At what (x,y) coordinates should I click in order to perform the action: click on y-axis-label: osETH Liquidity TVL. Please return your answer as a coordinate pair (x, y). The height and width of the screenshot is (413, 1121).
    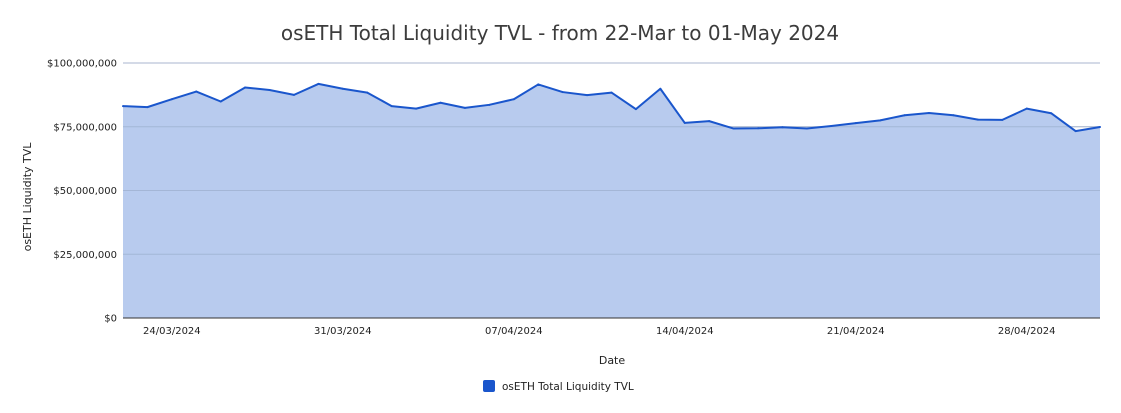
    Looking at the image, I should click on (27, 197).